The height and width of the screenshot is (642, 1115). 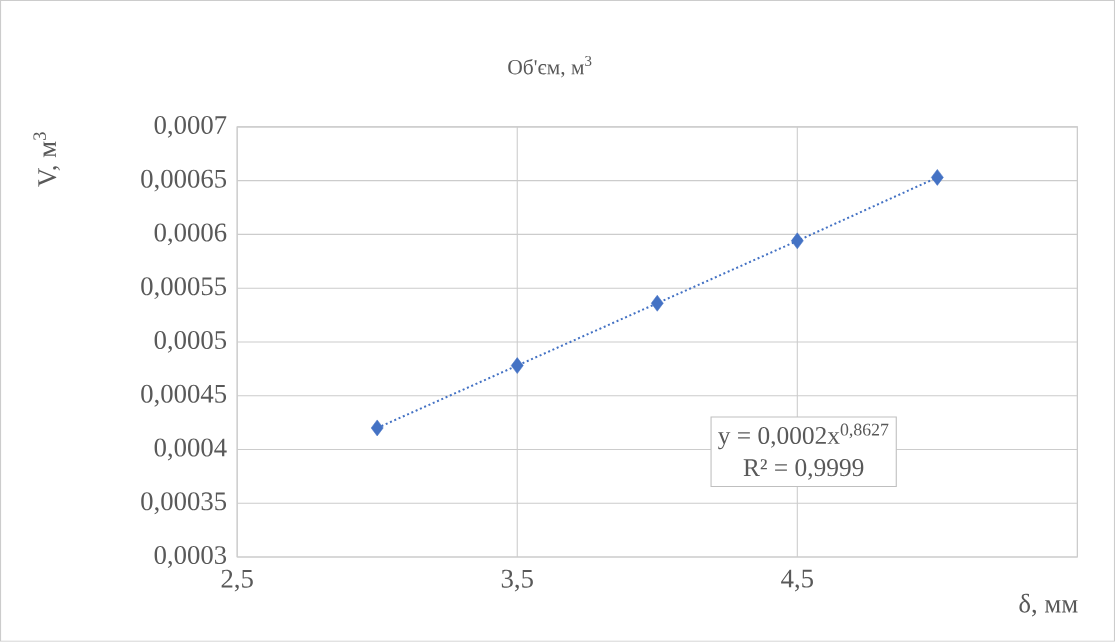 I want to click on y-tick-label: 0,00045, so click(x=184, y=395).